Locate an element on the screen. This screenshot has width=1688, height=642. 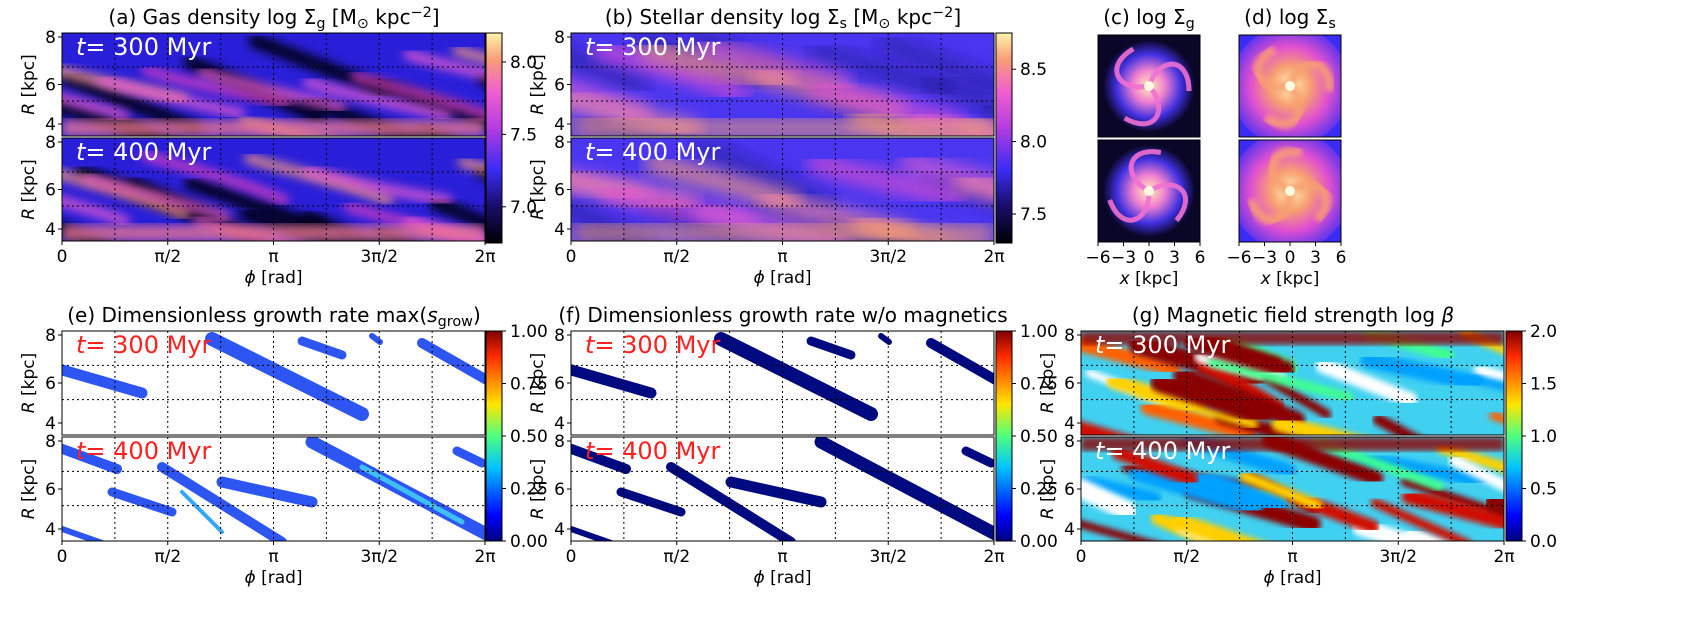
colorbar-tick-label: 7.5 is located at coordinates (1033, 215).